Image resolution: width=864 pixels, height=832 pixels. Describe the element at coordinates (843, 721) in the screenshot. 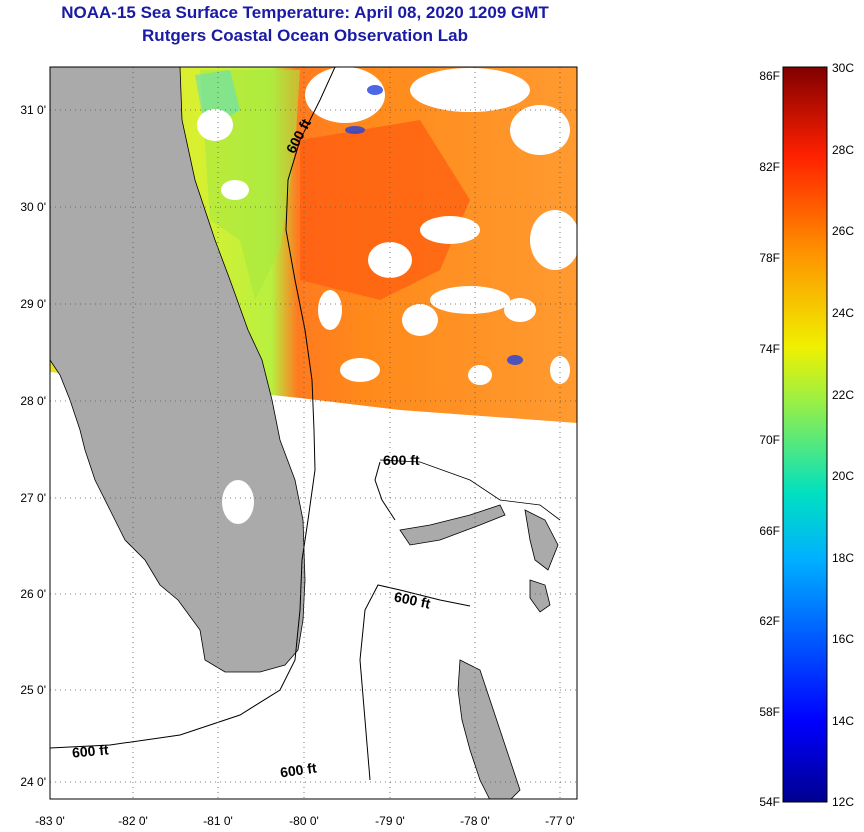

I see `colorbar-c-label: 14C` at that location.